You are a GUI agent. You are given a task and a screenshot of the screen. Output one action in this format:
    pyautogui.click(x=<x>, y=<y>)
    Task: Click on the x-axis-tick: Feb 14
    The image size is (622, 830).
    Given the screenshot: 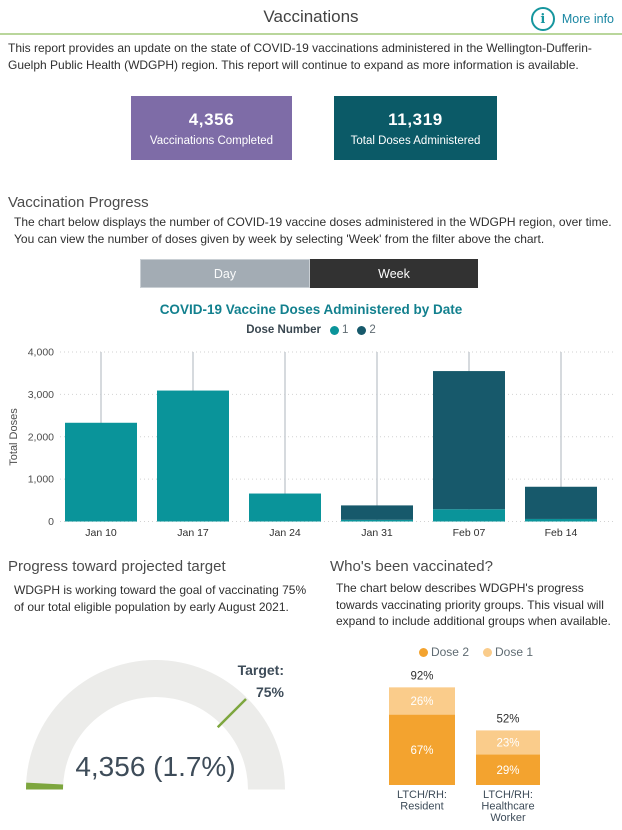 What is the action you would take?
    pyautogui.click(x=561, y=533)
    